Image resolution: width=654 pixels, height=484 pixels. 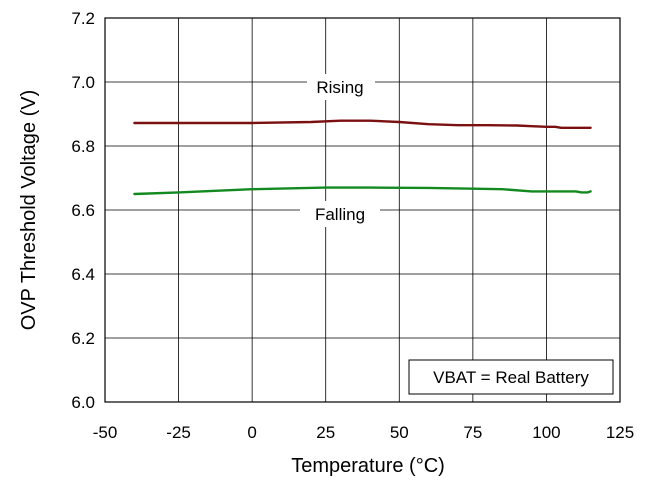 What do you see at coordinates (472, 432) in the screenshot?
I see `x-tick-label: 75` at bounding box center [472, 432].